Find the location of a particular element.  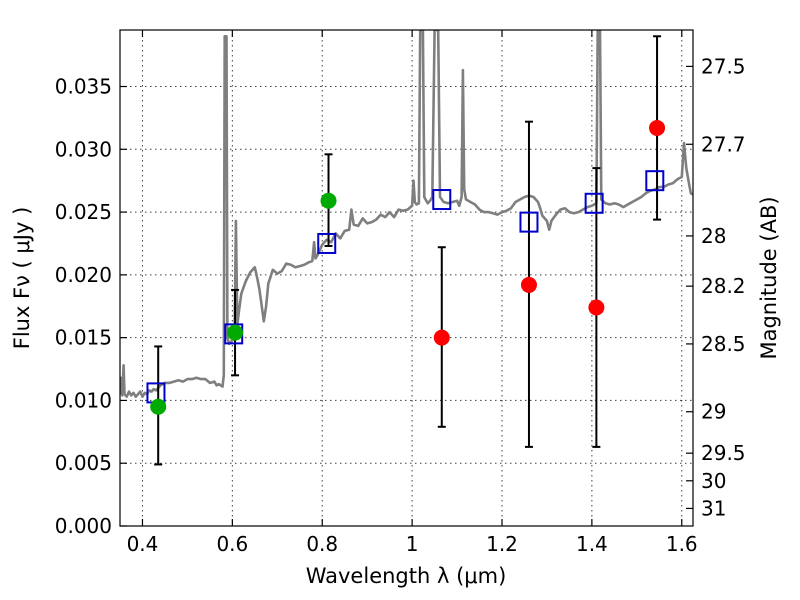

y-tick-label: 0.020 is located at coordinates (83, 275).